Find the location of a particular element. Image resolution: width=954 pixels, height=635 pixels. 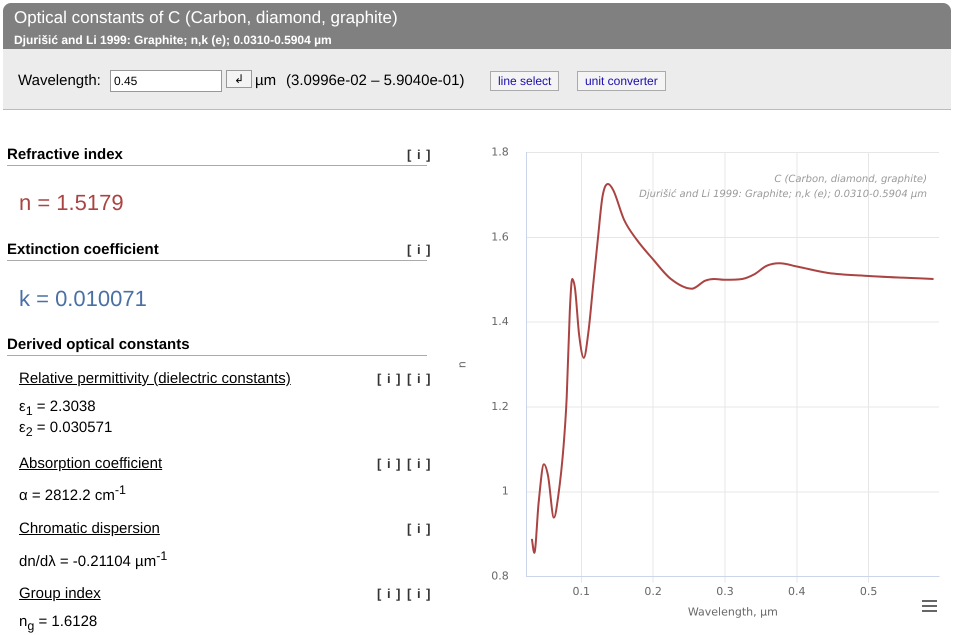

x-tick-label: 0.1 is located at coordinates (581, 591).